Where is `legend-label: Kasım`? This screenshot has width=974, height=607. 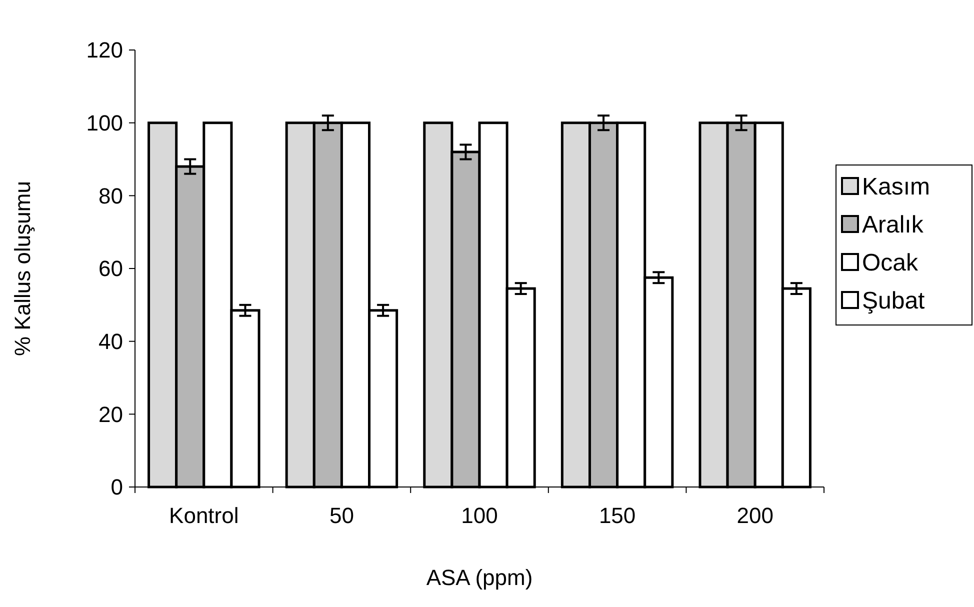 legend-label: Kasım is located at coordinates (896, 186).